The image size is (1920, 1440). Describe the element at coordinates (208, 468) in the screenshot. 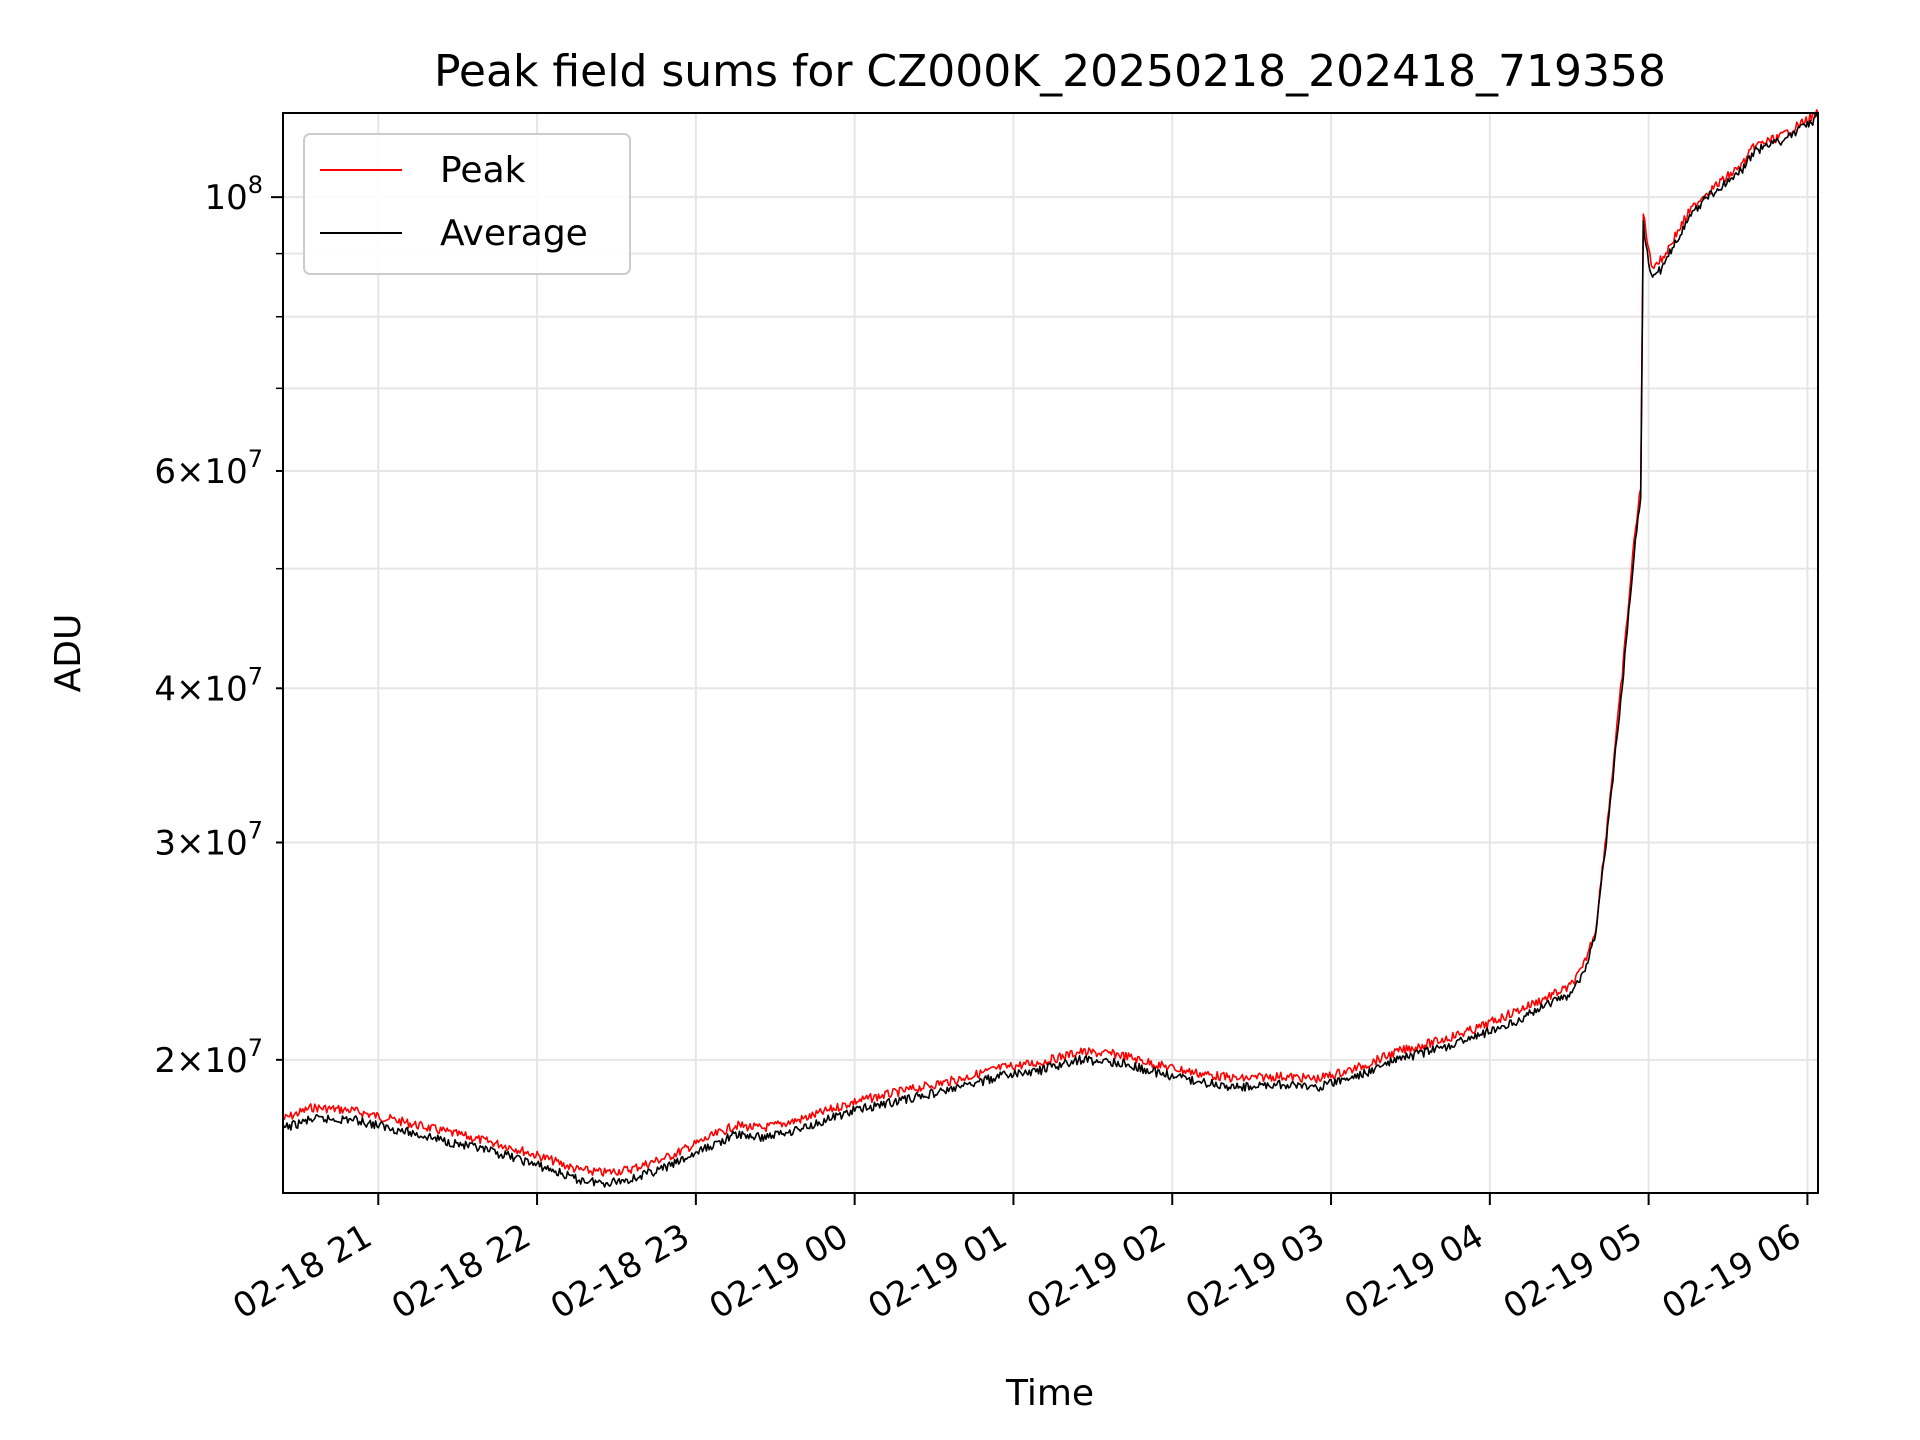

I see `y-tick-label: 6×107` at that location.